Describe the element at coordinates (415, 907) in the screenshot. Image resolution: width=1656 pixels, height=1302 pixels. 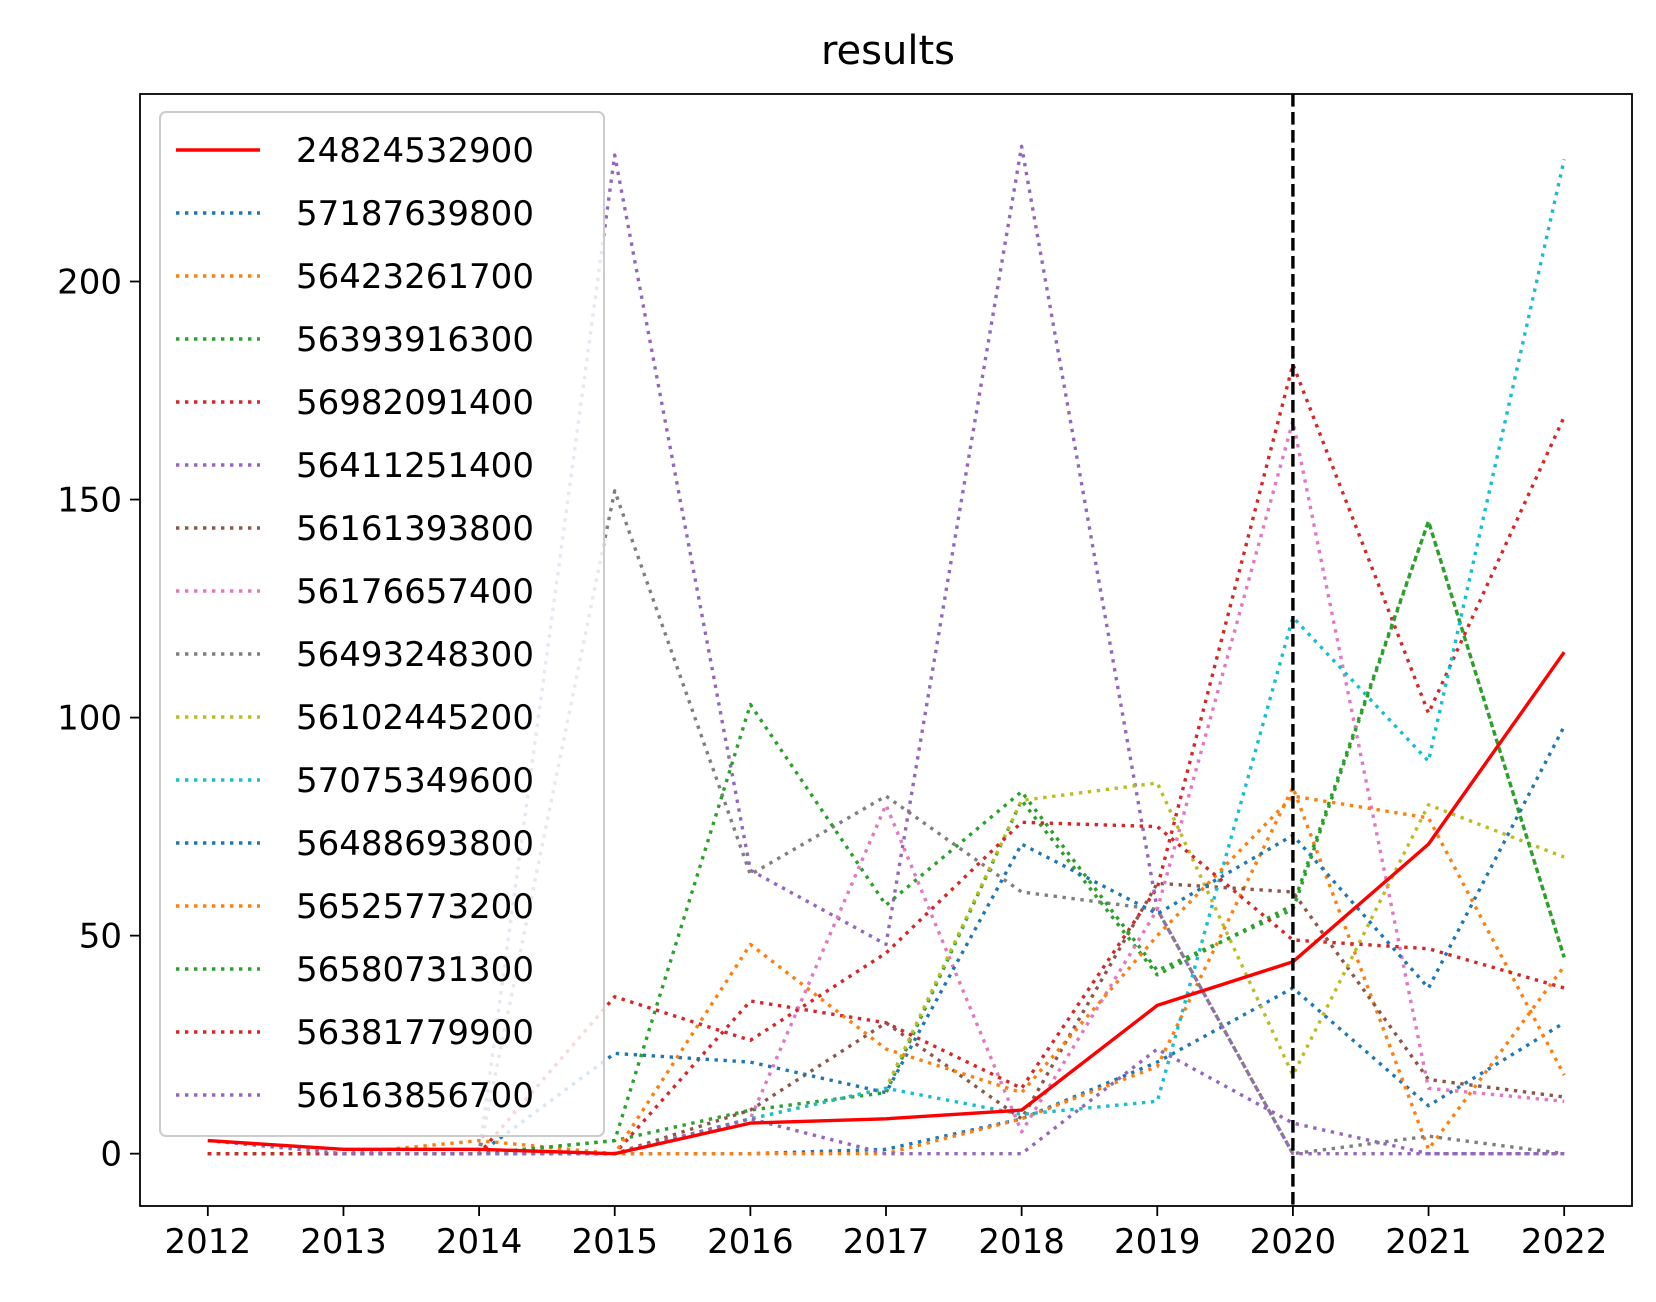
I see `legend-label: 56525773200` at that location.